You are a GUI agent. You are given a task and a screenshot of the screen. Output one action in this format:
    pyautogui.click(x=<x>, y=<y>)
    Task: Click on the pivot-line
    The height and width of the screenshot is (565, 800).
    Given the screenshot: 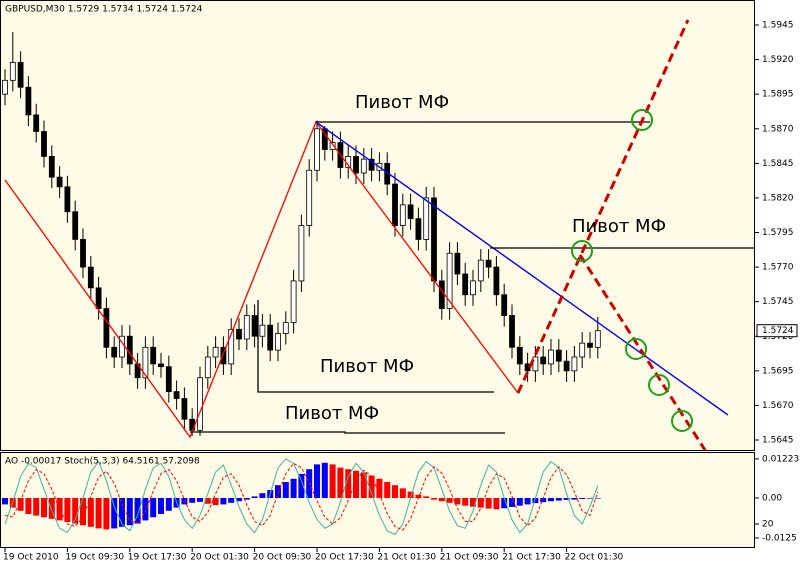 What is the action you would take?
    pyautogui.click(x=347, y=432)
    